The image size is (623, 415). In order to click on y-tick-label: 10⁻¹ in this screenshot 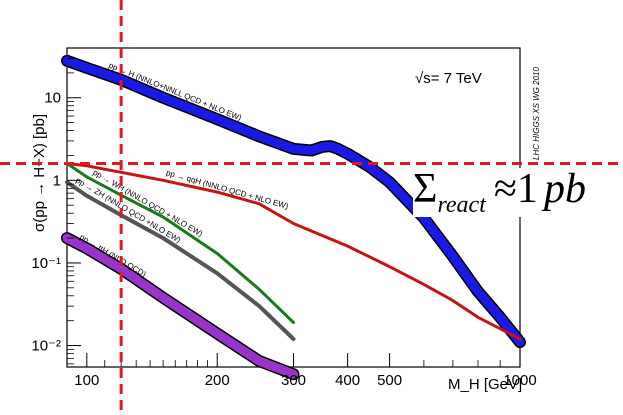, I will do `click(46, 263)`.